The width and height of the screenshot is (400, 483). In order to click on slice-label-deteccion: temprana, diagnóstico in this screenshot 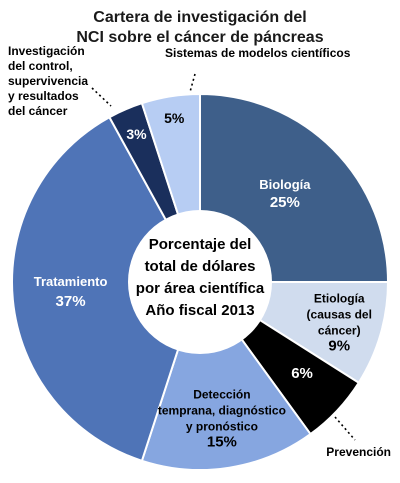, I will do `click(222, 410)`.